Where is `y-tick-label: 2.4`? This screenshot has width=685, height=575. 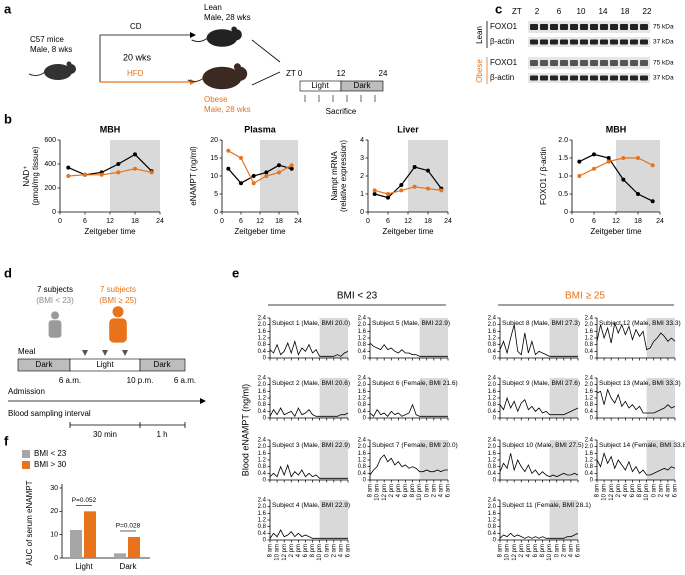 y-tick-label: 2.4 is located at coordinates (589, 319).